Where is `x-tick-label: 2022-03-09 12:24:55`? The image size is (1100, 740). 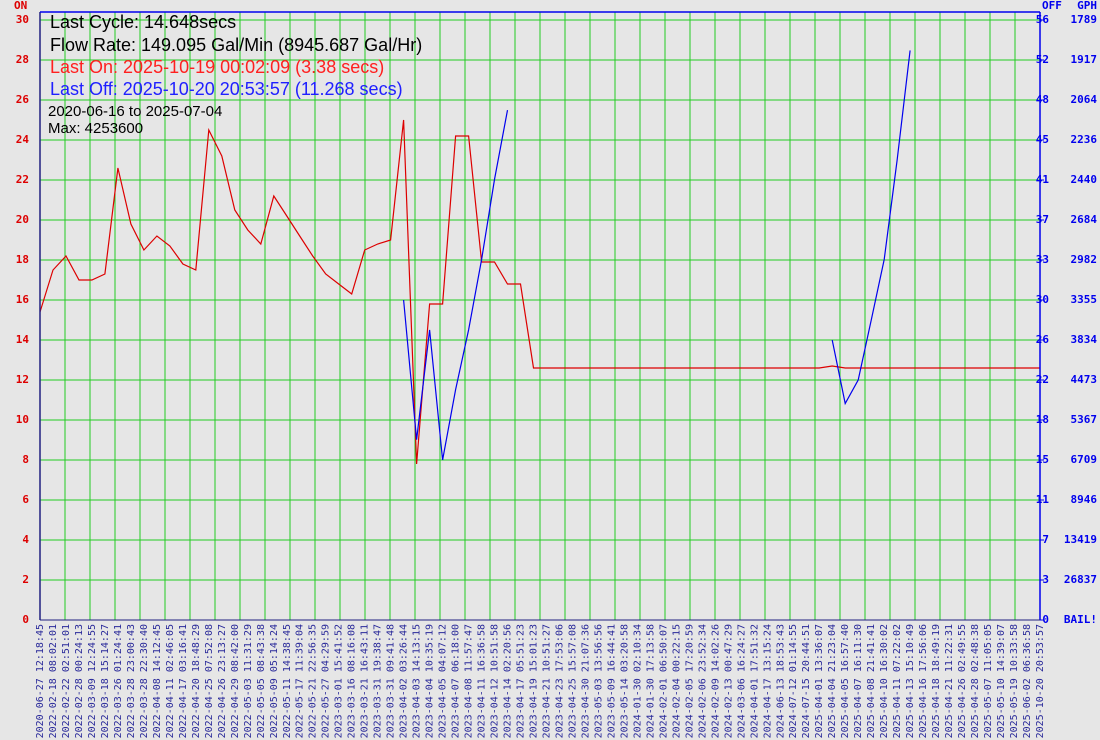
x-tick-label: 2022-03-09 12:24:55 is located at coordinates (92, 681).